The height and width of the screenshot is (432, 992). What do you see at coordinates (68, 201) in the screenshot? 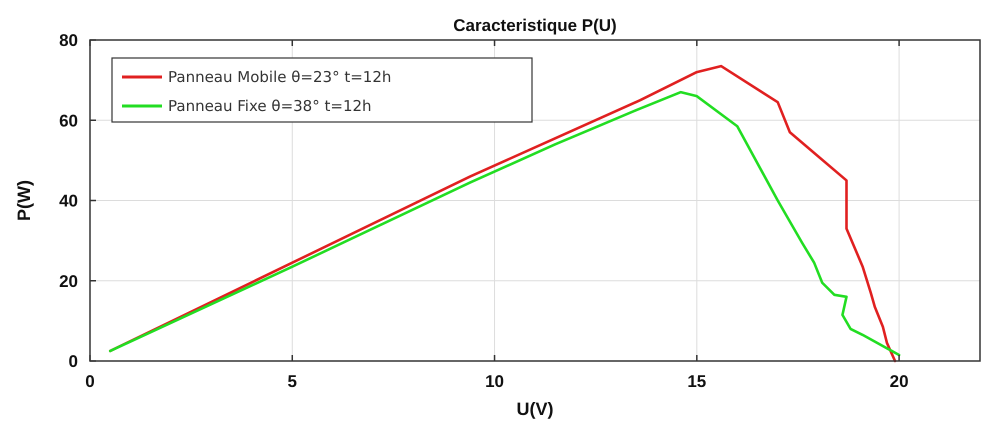
I see `y-tick-label: 40` at bounding box center [68, 201].